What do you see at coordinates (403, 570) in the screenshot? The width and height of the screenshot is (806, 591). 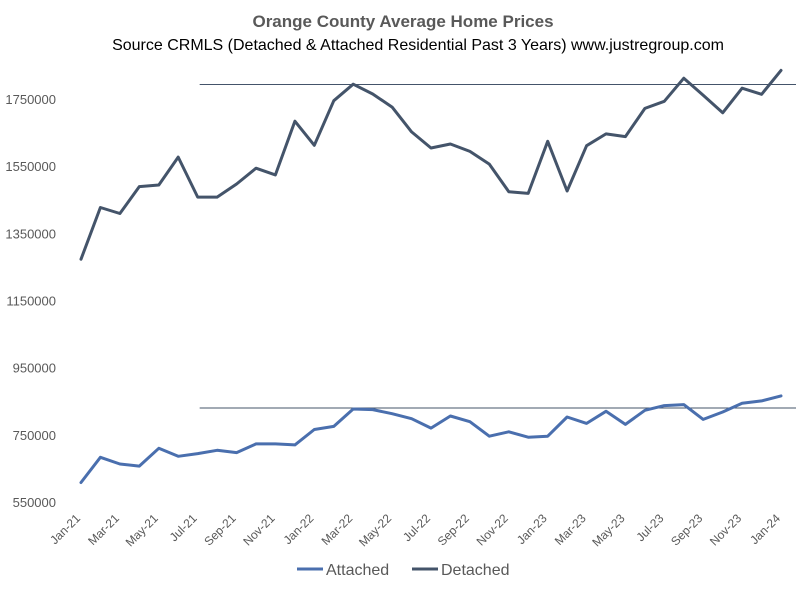 I see `legend: Attached Detached` at bounding box center [403, 570].